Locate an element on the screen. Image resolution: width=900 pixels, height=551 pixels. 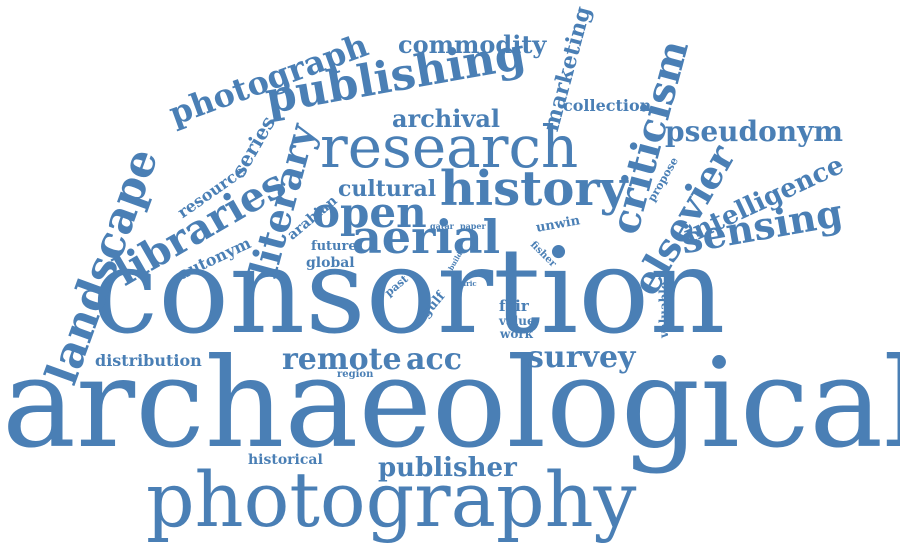
word-research: research is located at coordinates (449, 147).